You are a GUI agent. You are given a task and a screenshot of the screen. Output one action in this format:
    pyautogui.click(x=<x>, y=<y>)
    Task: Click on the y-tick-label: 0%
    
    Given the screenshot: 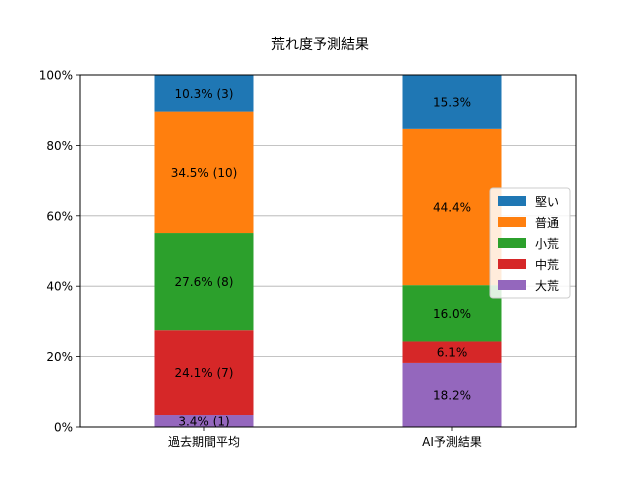 What is the action you would take?
    pyautogui.click(x=63, y=428)
    